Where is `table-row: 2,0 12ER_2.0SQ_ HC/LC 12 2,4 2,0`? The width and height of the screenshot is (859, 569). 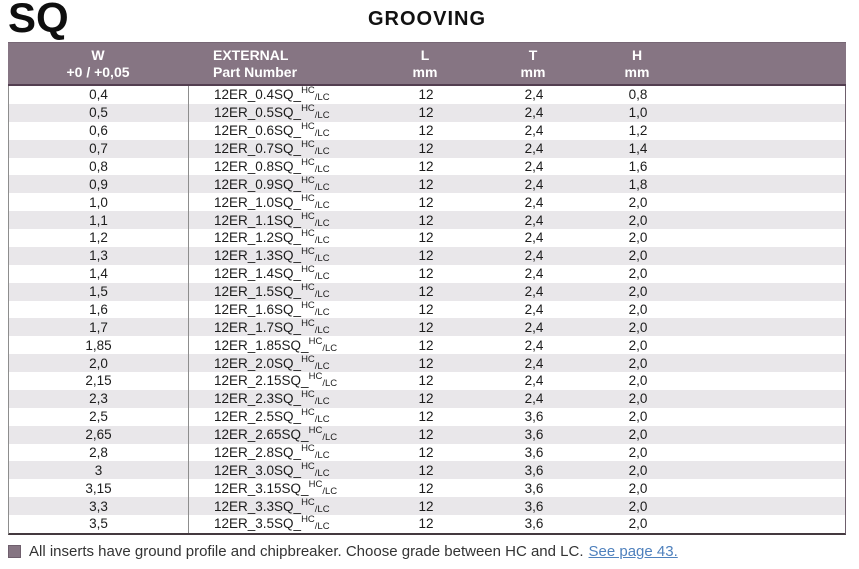 table-row: 2,0 12ER_2.0SQ_ HC/LC 12 2,4 2,0 is located at coordinates (427, 363).